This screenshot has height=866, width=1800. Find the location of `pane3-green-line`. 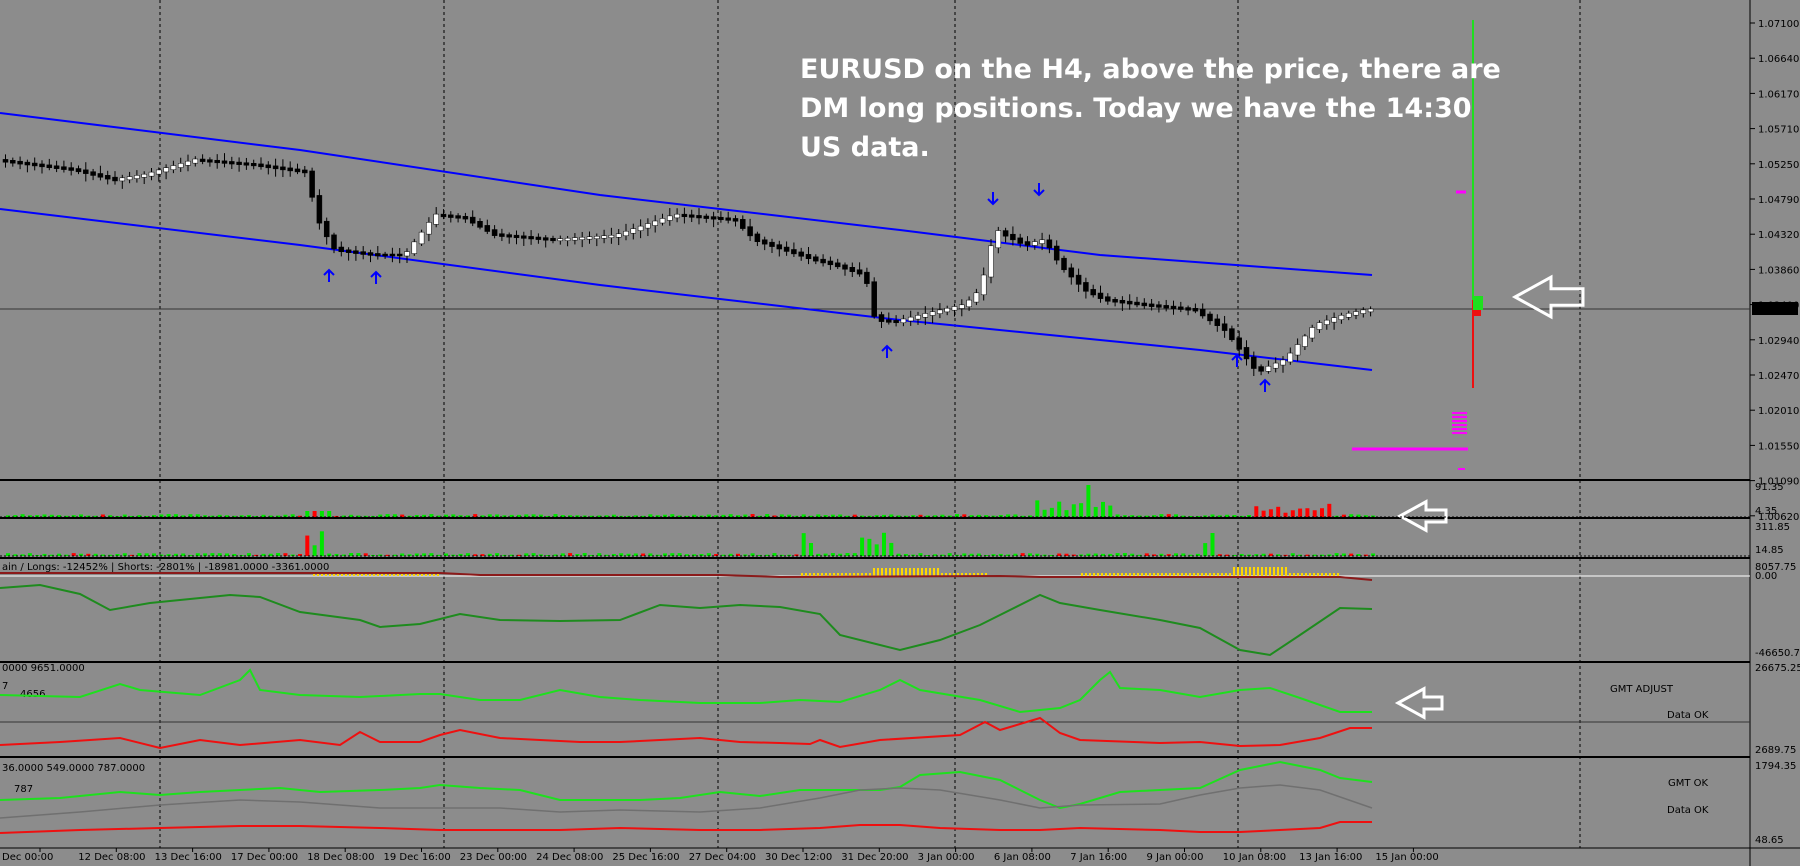

pane3-green-line is located at coordinates (686, 620).